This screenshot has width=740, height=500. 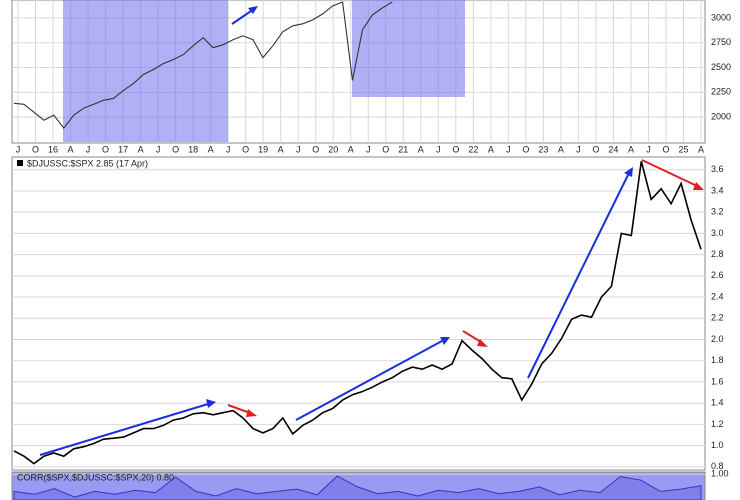 What do you see at coordinates (720, 474) in the screenshot?
I see `y-tick-label: 1.00` at bounding box center [720, 474].